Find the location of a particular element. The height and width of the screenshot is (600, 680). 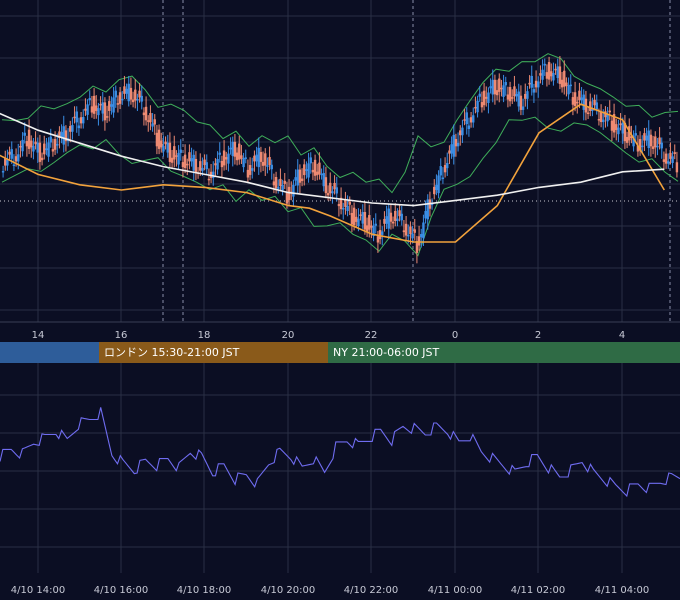

session-london: ロンドン 15:30-21:00 JST is located at coordinates (213, 352).